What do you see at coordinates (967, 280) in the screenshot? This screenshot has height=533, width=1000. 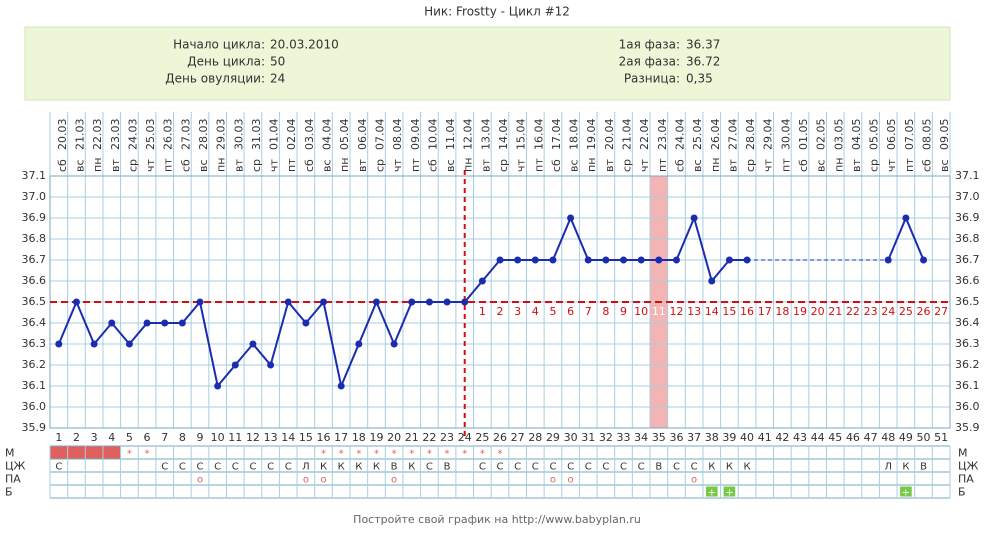 I see `y-tick-label-right: 36.6` at bounding box center [967, 280].